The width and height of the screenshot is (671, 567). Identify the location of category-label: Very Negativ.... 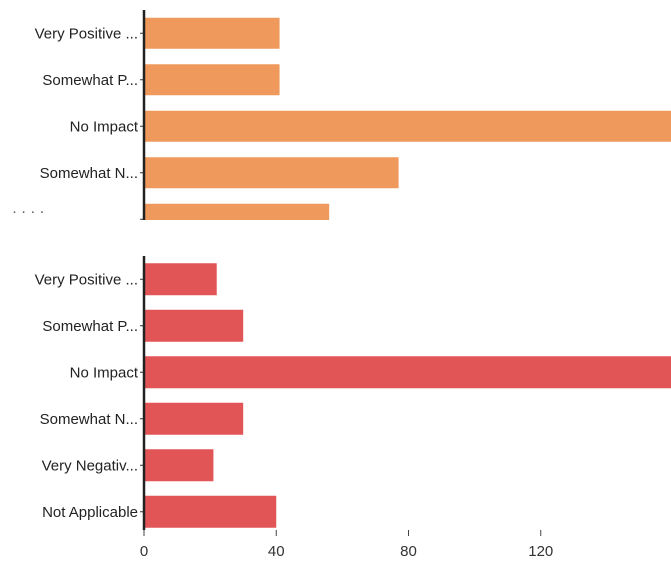
(90, 465).